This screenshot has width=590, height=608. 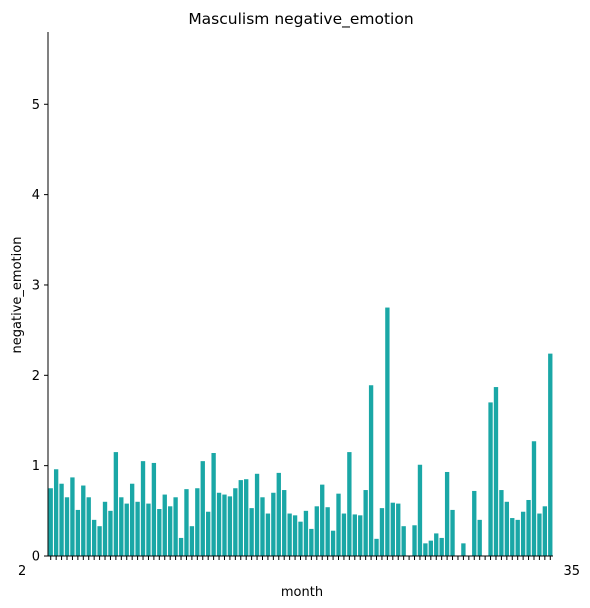 What do you see at coordinates (36, 557) in the screenshot?
I see `y-tick-label: 0` at bounding box center [36, 557].